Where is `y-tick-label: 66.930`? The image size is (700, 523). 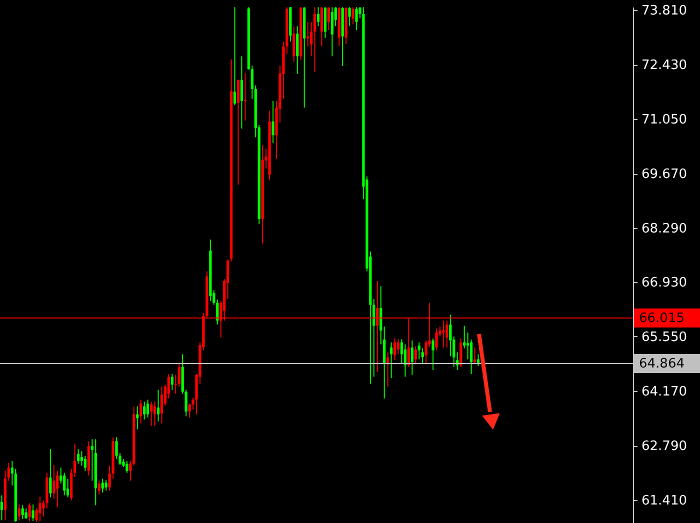 y-tick-label: 66.930 is located at coordinates (664, 282).